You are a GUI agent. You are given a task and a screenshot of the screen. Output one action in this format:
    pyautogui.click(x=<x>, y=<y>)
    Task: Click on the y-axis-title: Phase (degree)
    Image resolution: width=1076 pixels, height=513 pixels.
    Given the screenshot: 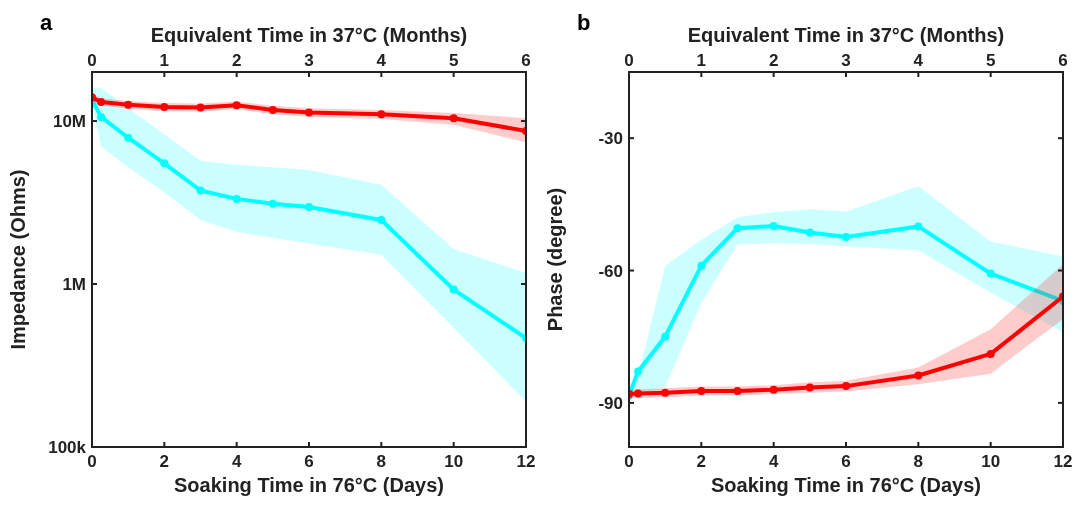 What is the action you would take?
    pyautogui.click(x=555, y=259)
    